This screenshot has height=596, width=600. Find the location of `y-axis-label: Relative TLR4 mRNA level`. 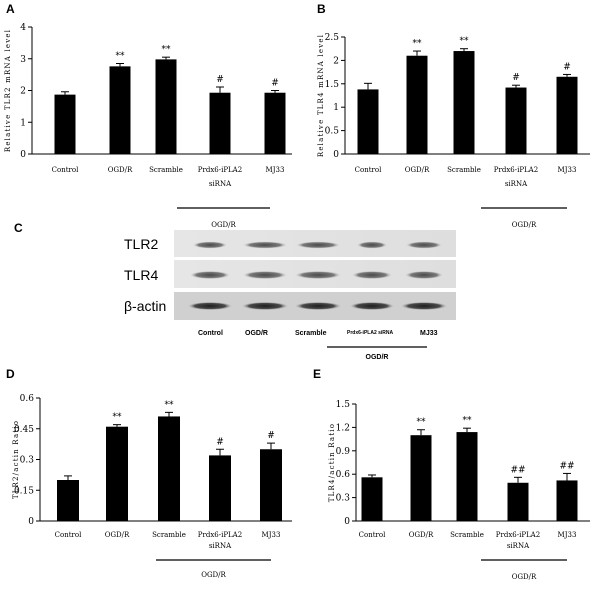

y-axis-label: Relative TLR4 mRNA level is located at coordinates (321, 95).